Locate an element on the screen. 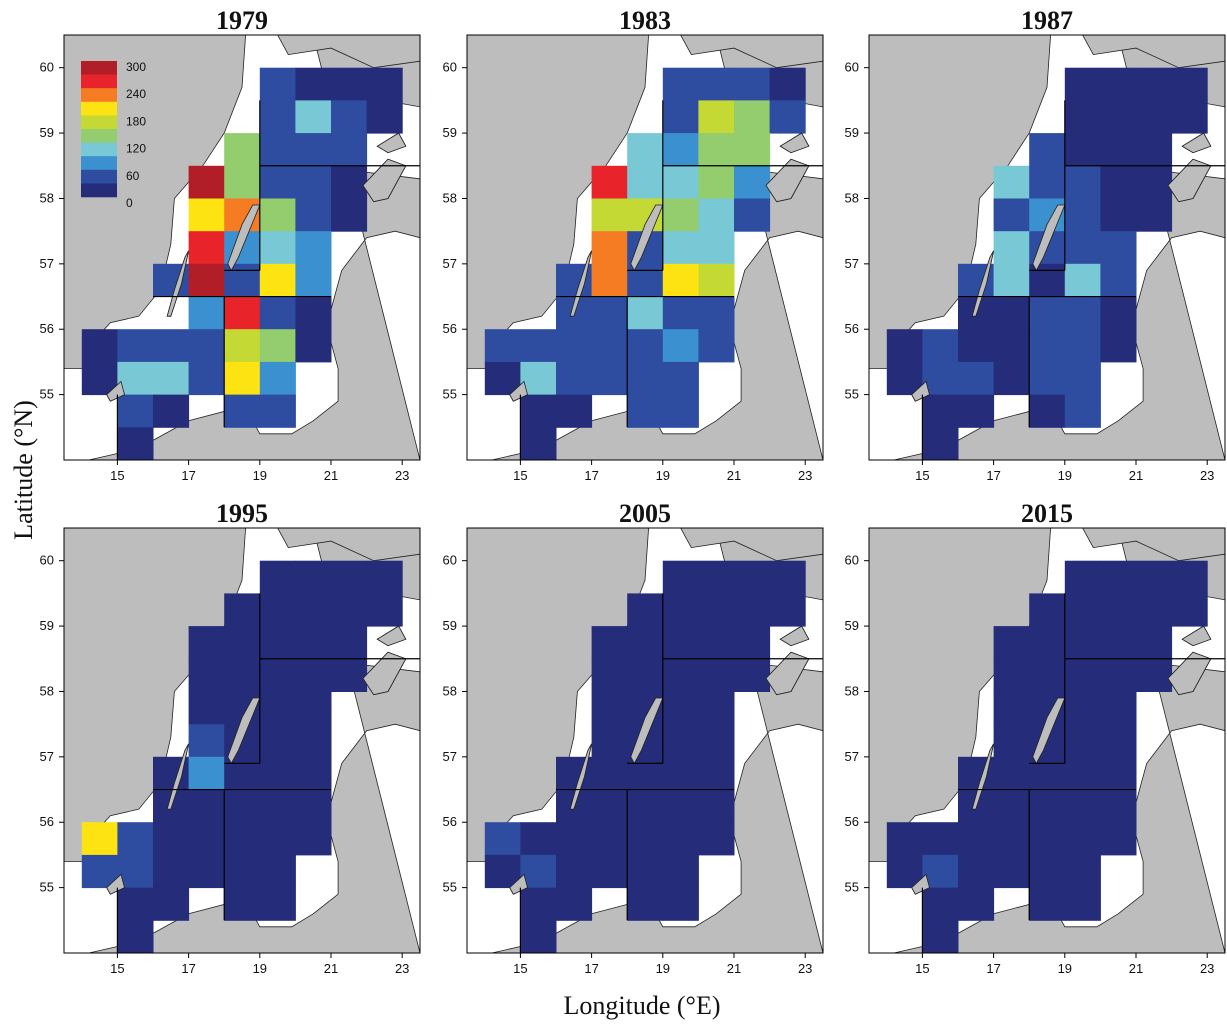 The height and width of the screenshot is (1025, 1227). panel-title: 2005 is located at coordinates (645, 513).